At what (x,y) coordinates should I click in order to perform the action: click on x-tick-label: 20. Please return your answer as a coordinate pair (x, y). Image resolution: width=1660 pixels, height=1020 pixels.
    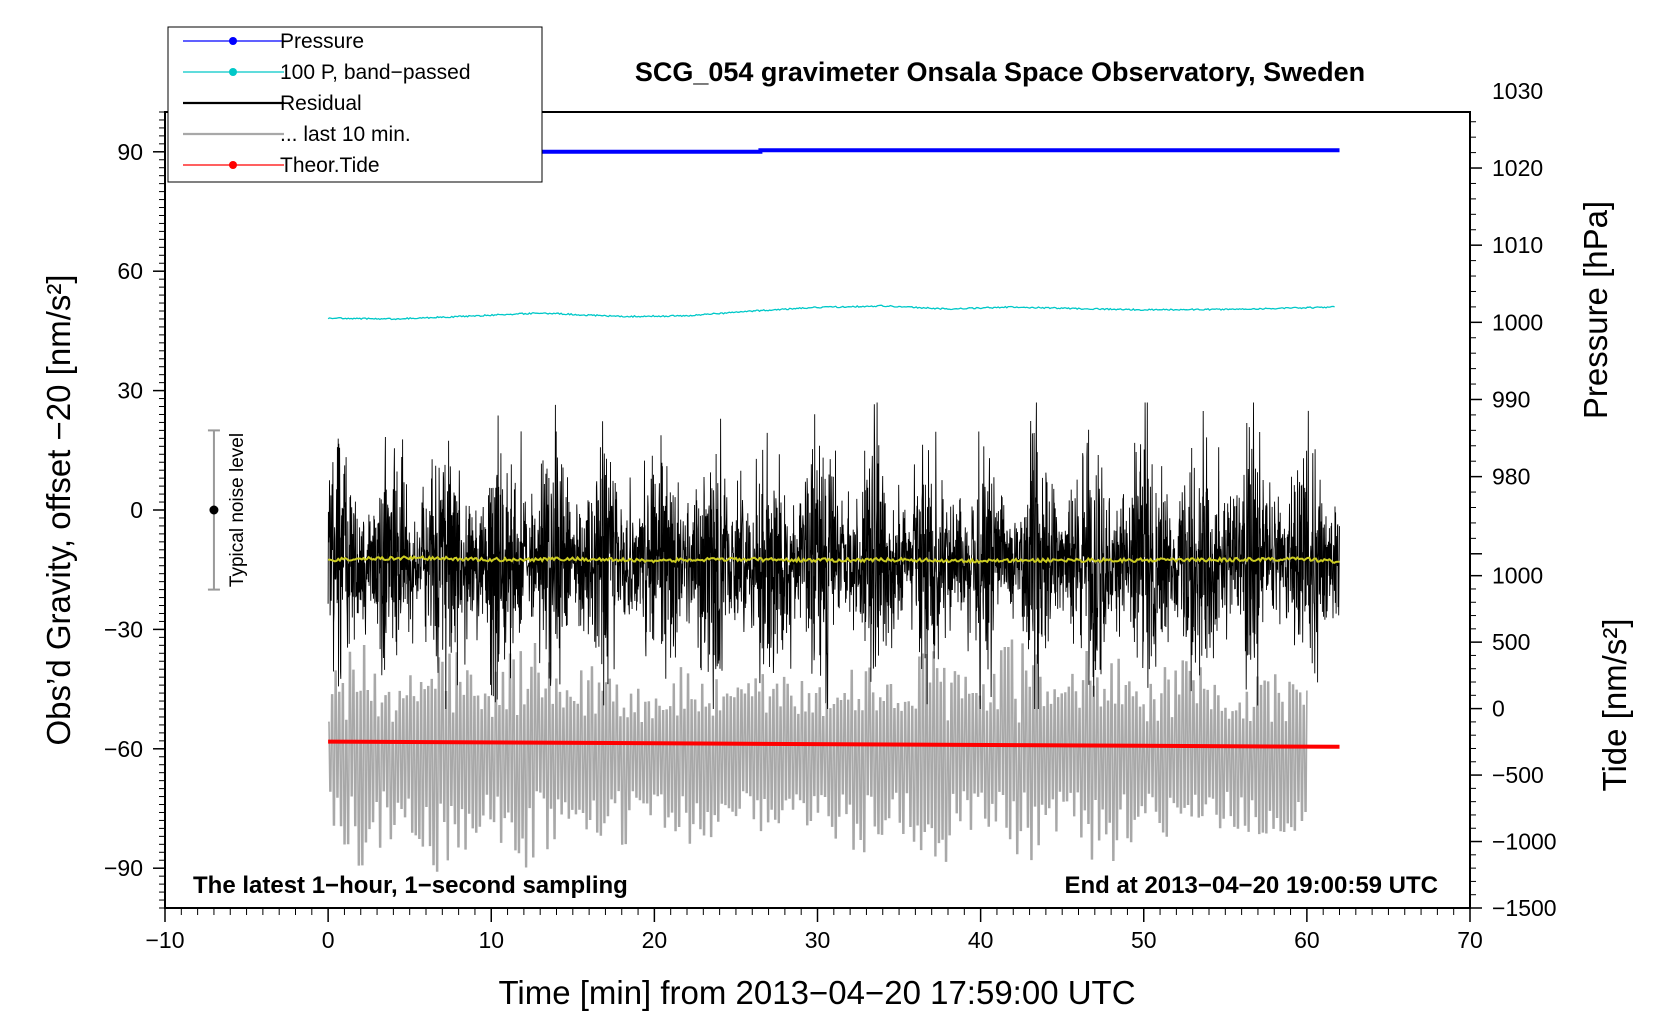
    Looking at the image, I should click on (655, 940).